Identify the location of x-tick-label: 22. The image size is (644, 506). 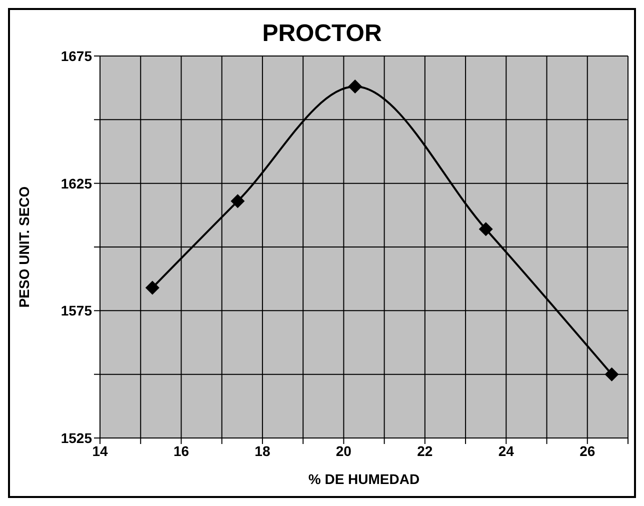
(425, 450).